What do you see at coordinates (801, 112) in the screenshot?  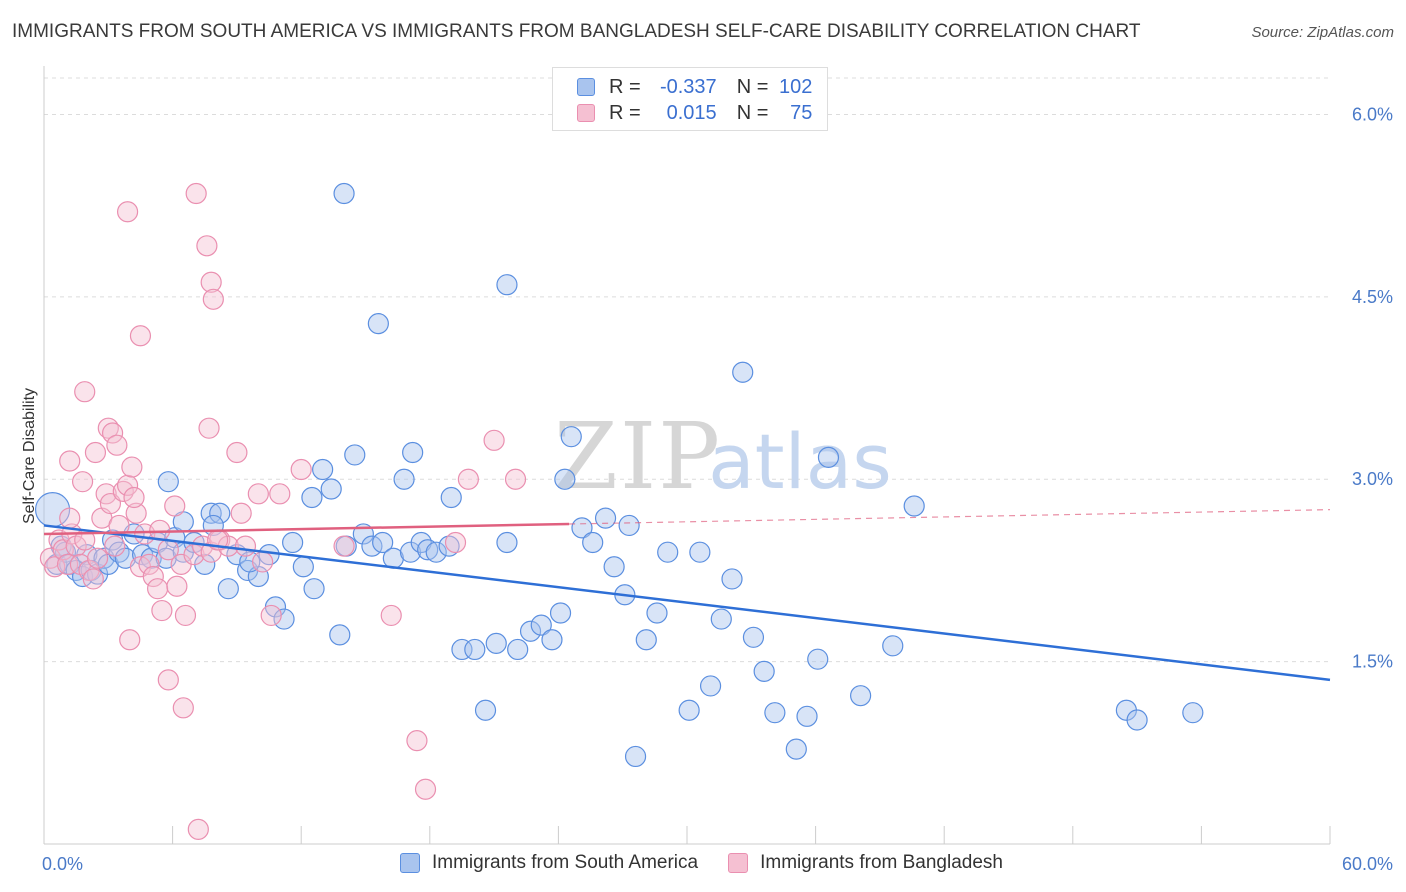 I see `n-value-bangladesh: 75` at bounding box center [801, 112].